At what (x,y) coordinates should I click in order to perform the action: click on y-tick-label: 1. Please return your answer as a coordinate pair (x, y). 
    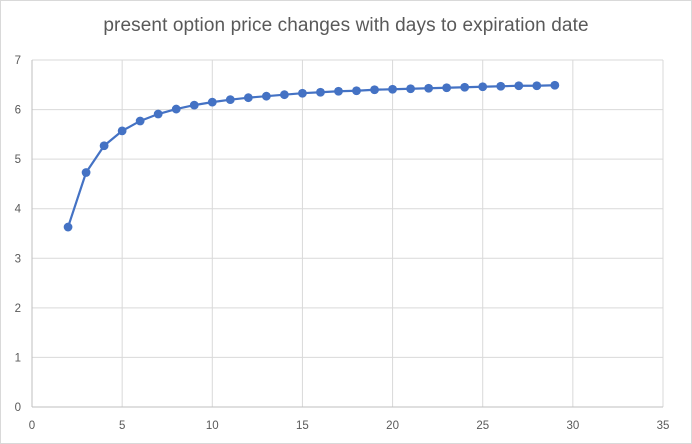
    Looking at the image, I should click on (18, 358).